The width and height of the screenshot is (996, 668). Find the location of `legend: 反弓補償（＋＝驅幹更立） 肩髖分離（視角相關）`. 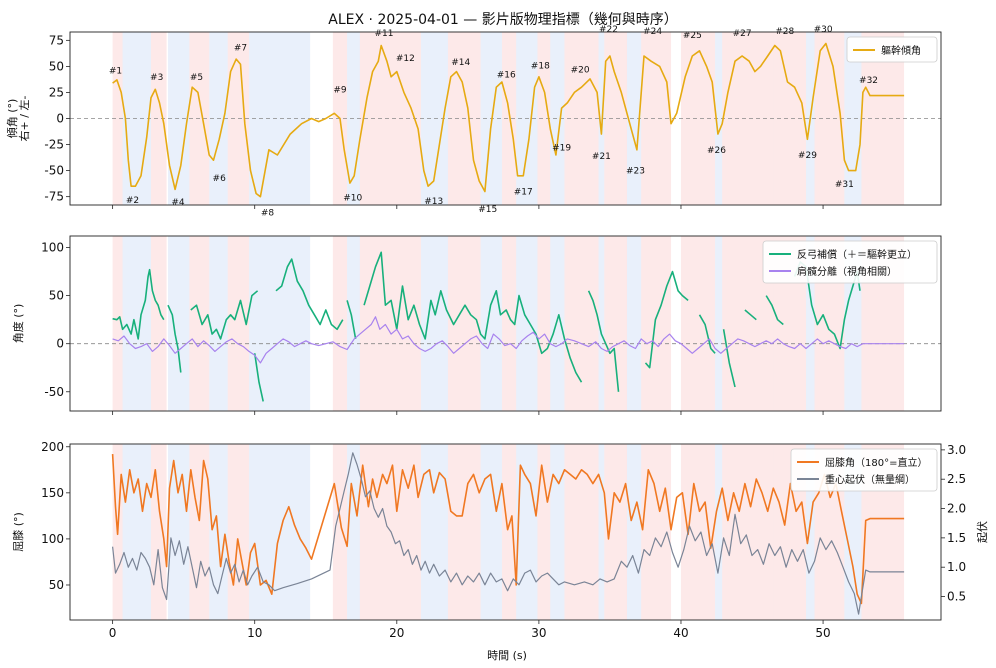

legend: 反弓補償（＋＝驅幹更立） 肩髖分離（視角相關） is located at coordinates (850, 262).